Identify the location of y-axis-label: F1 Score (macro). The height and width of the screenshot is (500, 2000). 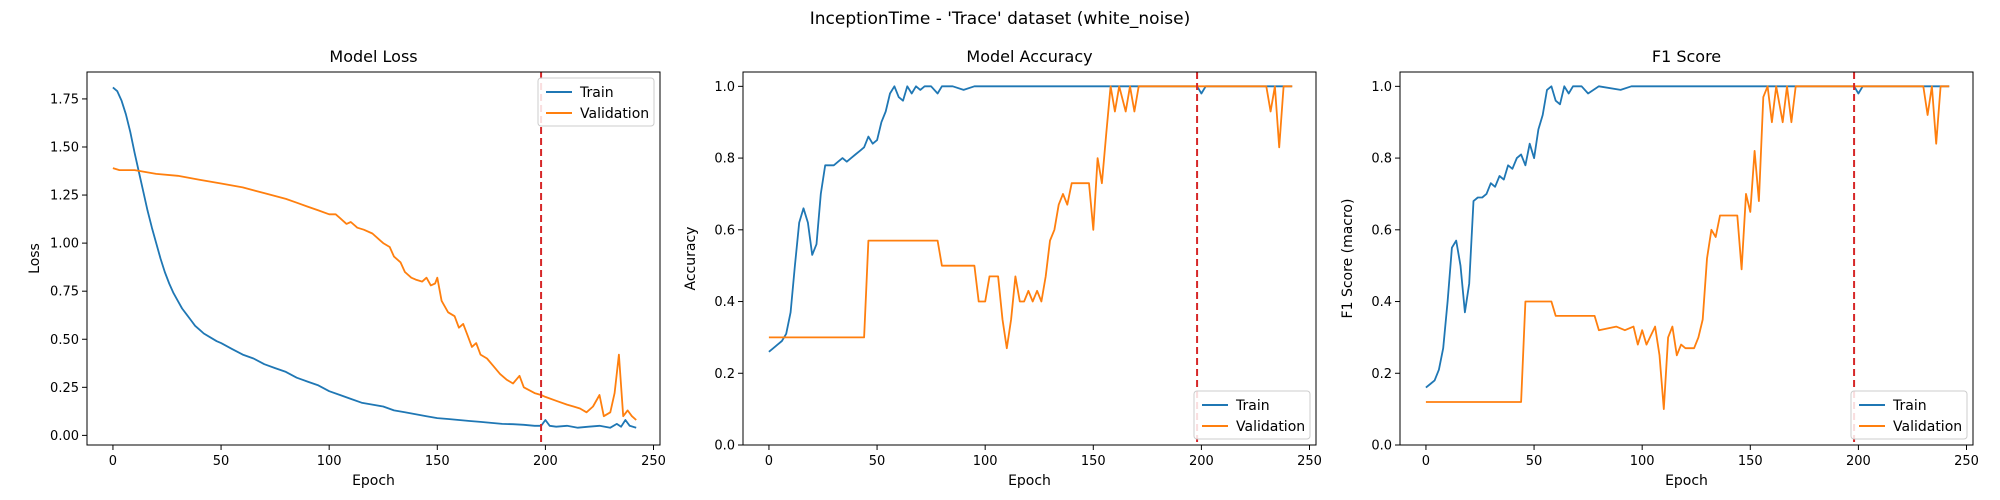
(1348, 259).